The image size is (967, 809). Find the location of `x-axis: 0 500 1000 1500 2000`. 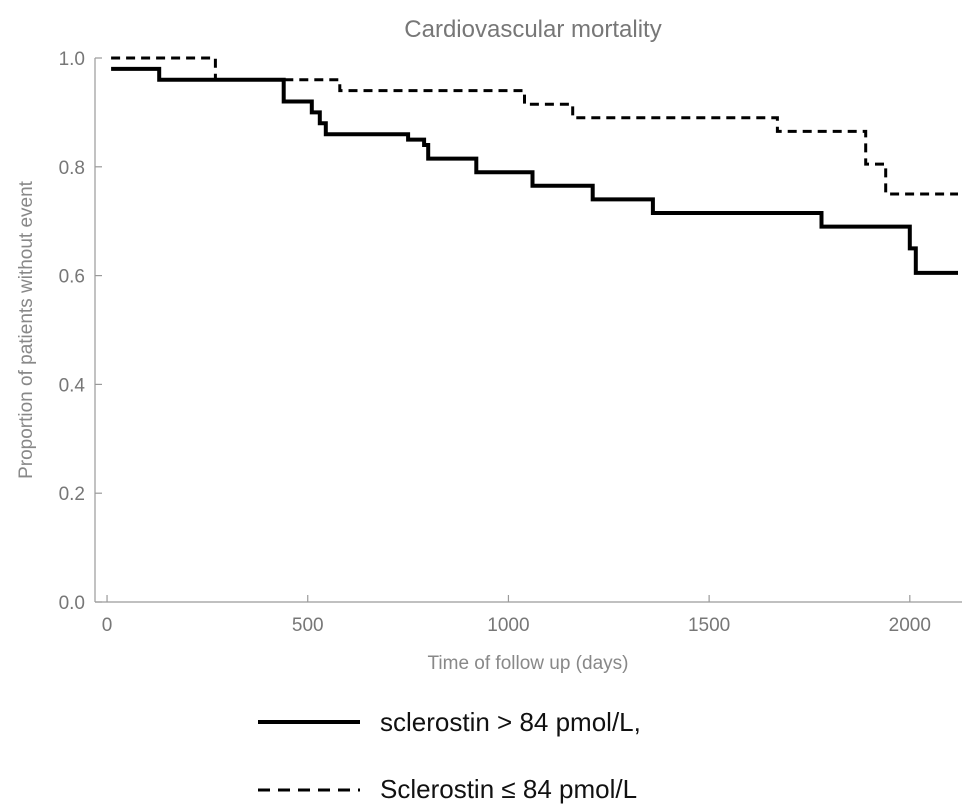

x-axis: 0 500 1000 1500 2000 is located at coordinates (516, 615).